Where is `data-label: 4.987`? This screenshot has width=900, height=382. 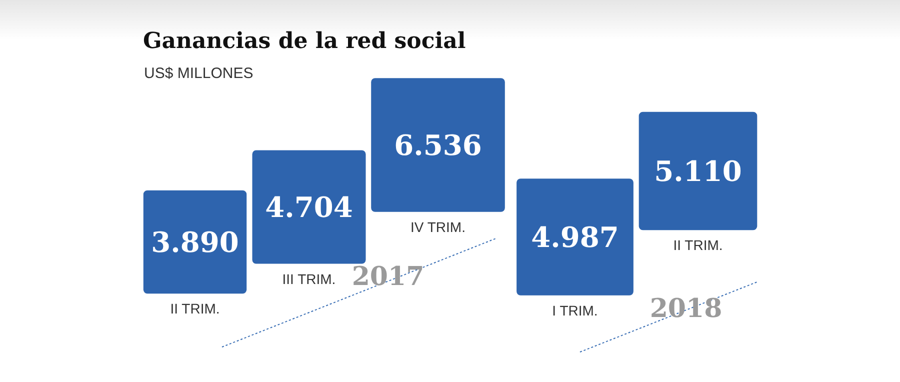
data-label: 4.987 is located at coordinates (575, 237).